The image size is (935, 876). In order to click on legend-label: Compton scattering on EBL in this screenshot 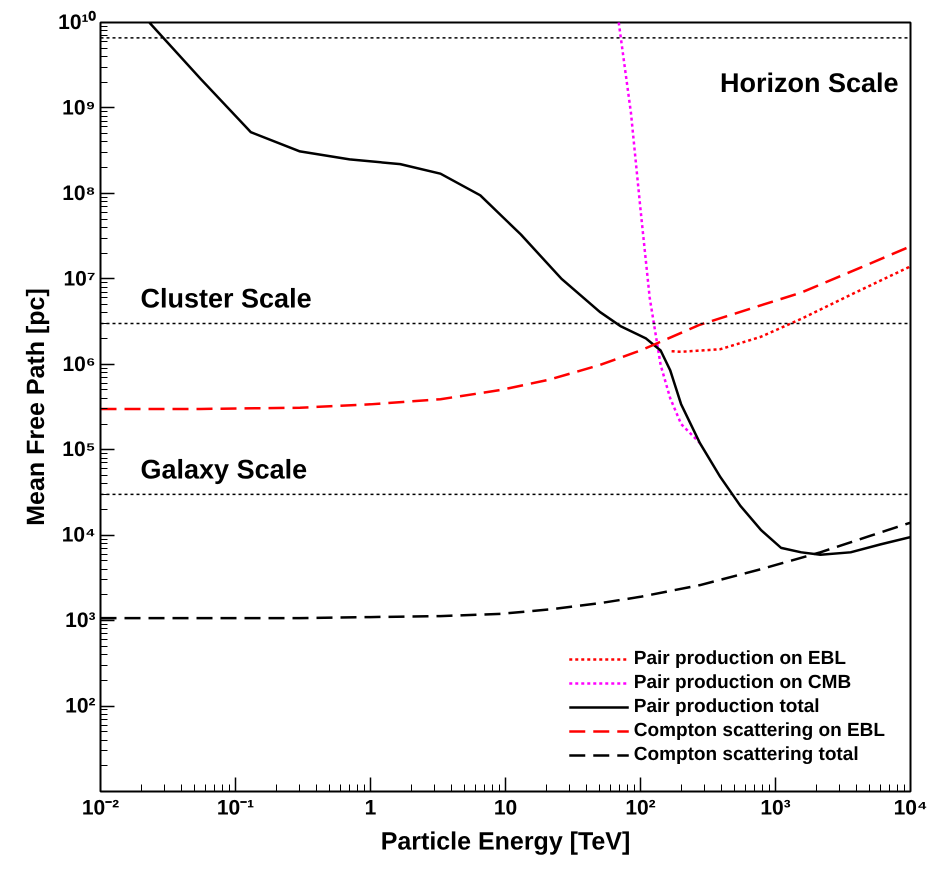, I will do `click(759, 731)`.